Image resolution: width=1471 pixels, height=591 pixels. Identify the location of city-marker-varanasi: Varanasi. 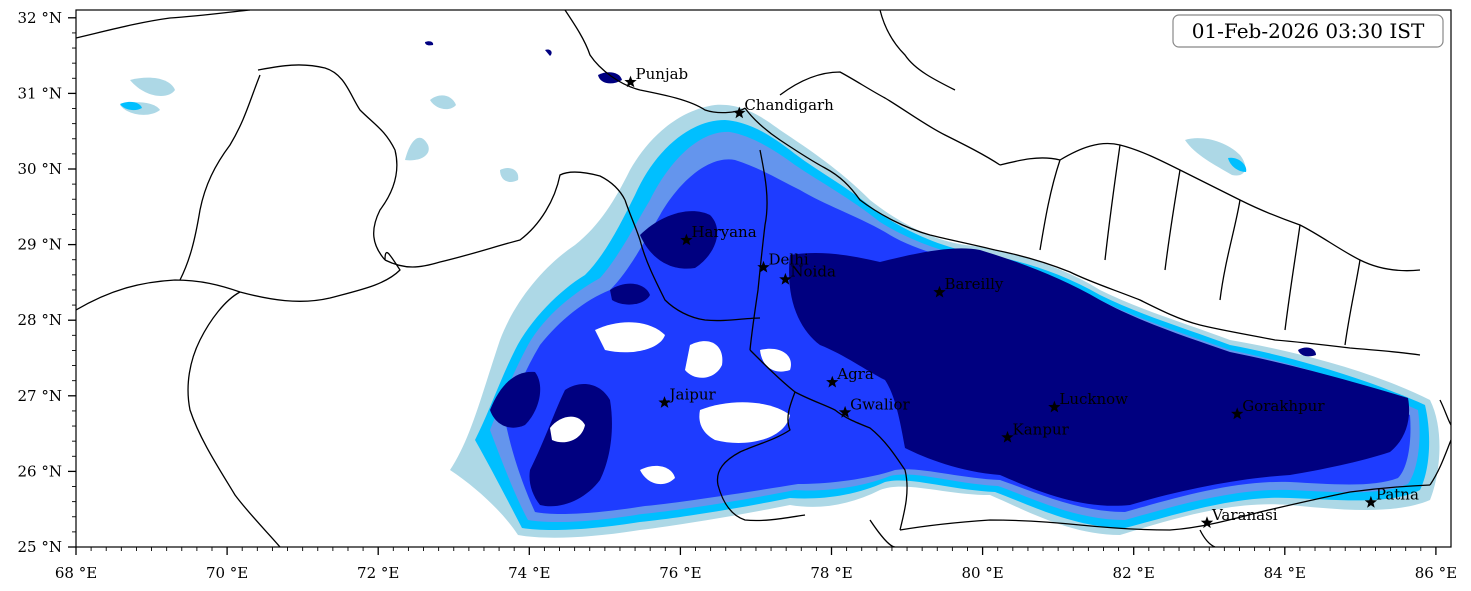
(1239, 517).